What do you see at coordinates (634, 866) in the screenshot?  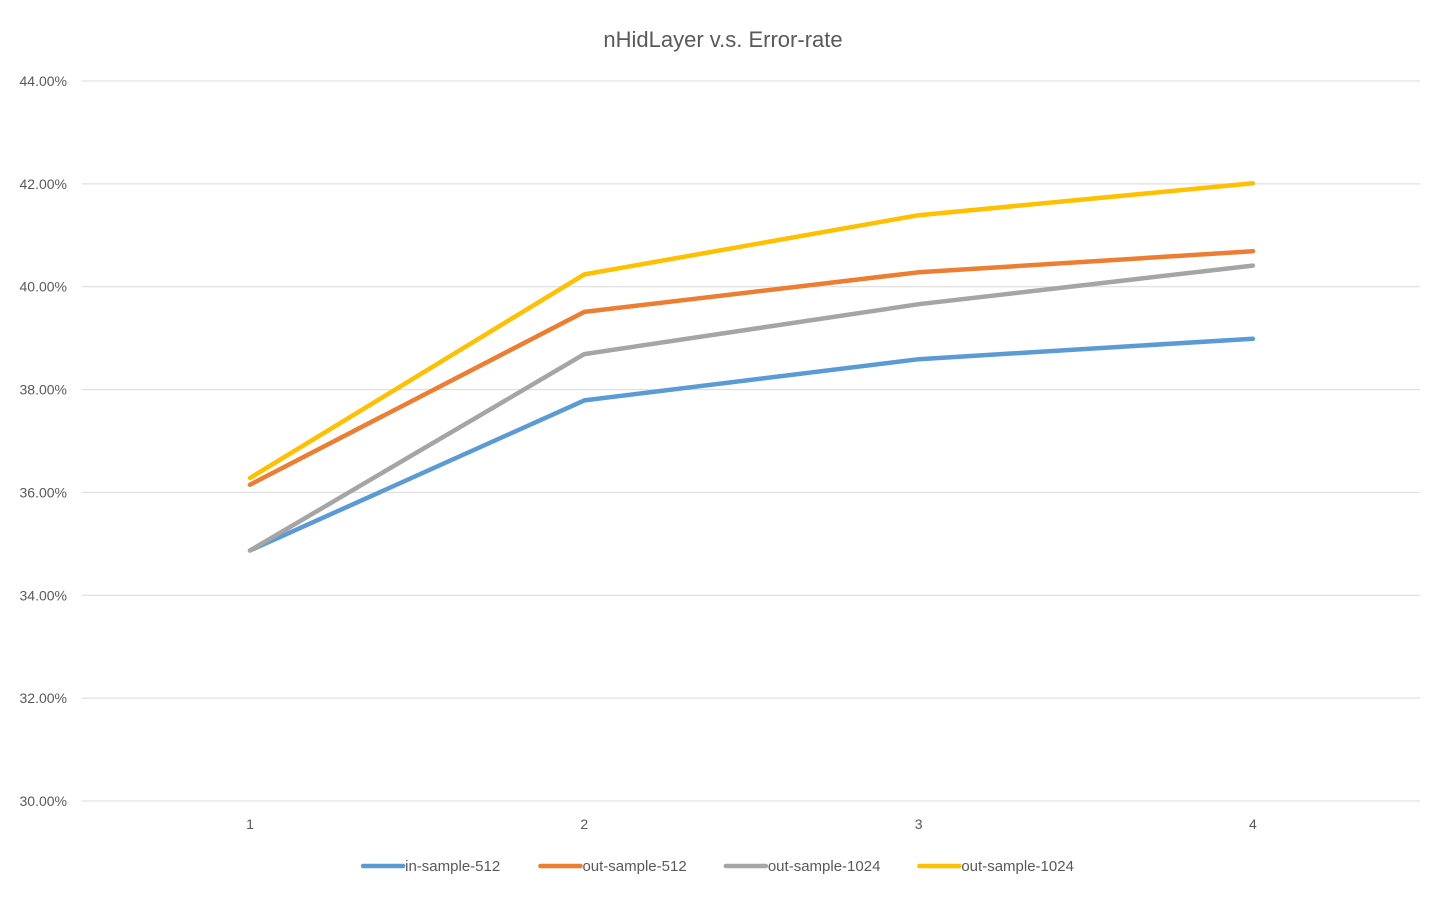 I see `legend-label: out-sample-512` at bounding box center [634, 866].